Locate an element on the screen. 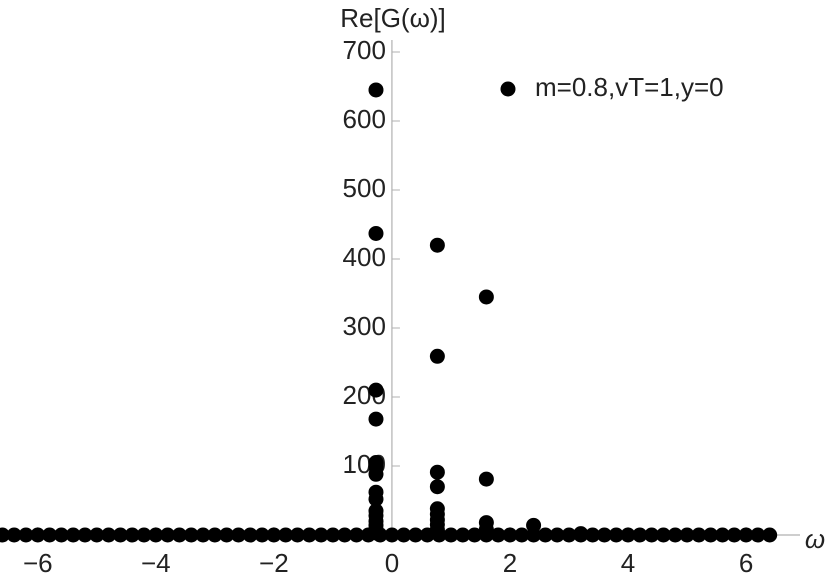 This screenshot has height=586, width=830. y-tick-label: 700 is located at coordinates (364, 50).